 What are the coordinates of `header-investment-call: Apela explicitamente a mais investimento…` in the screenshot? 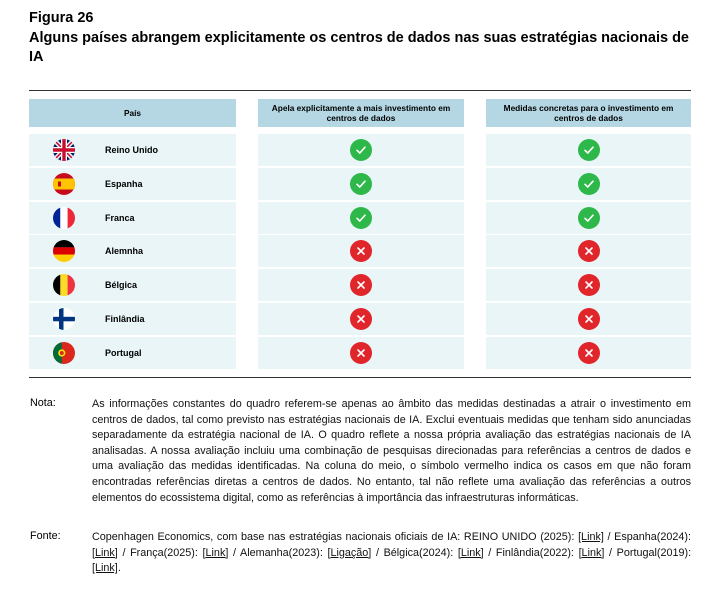 It's located at (361, 113).